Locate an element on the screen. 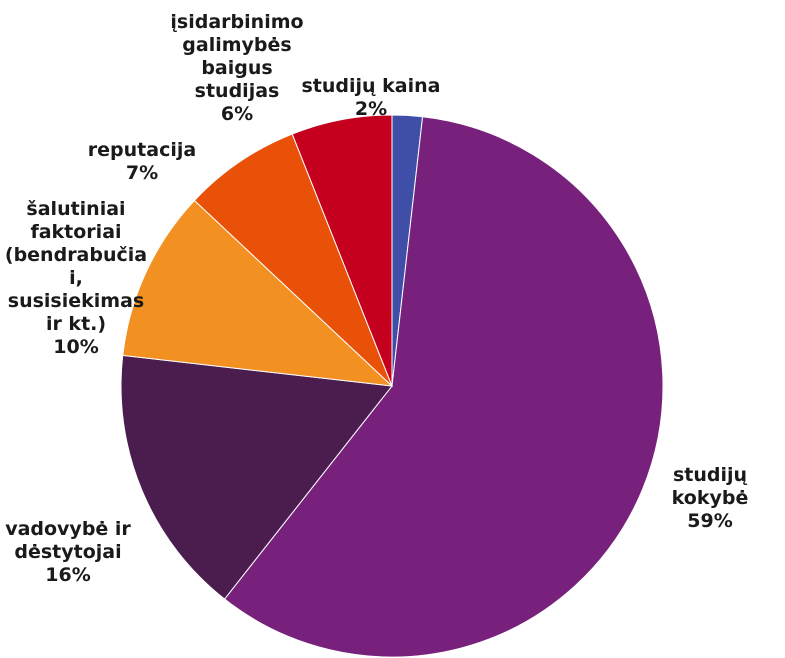 The width and height of the screenshot is (785, 658). slice-label-studiju-kaina: studijų kaina 2% is located at coordinates (370, 97).